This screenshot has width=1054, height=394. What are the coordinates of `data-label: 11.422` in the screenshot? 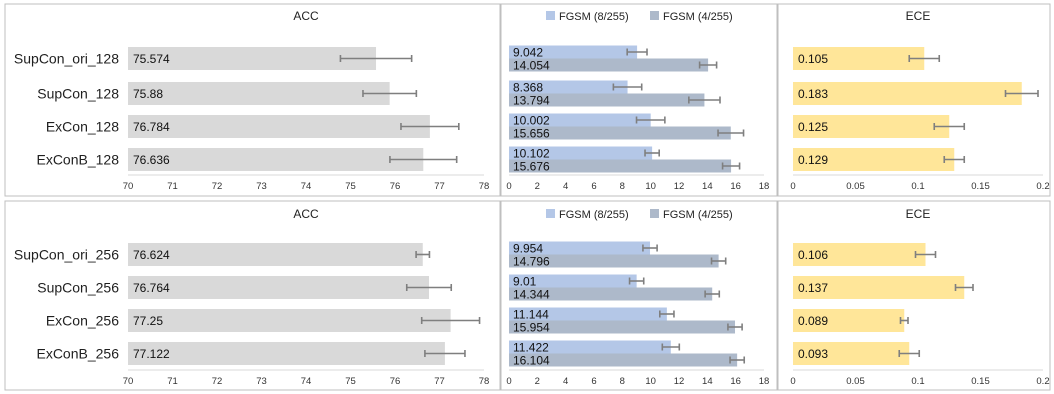 It's located at (531, 348).